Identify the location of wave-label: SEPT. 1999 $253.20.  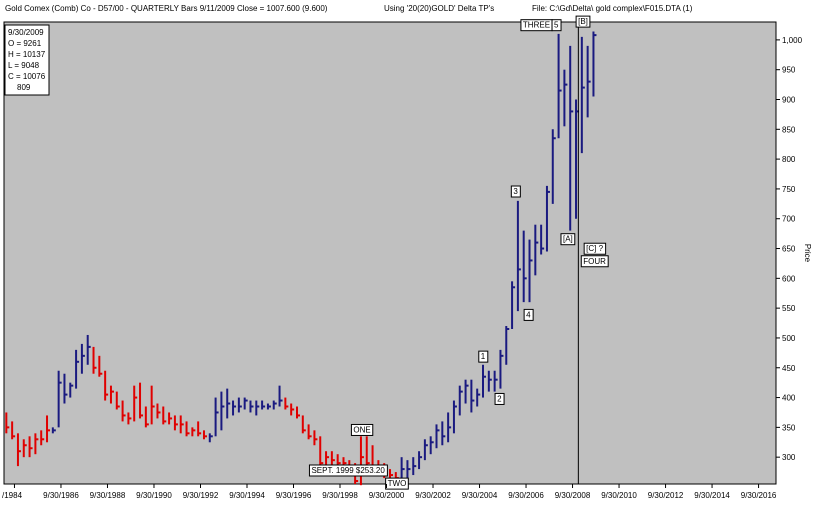
(348, 470).